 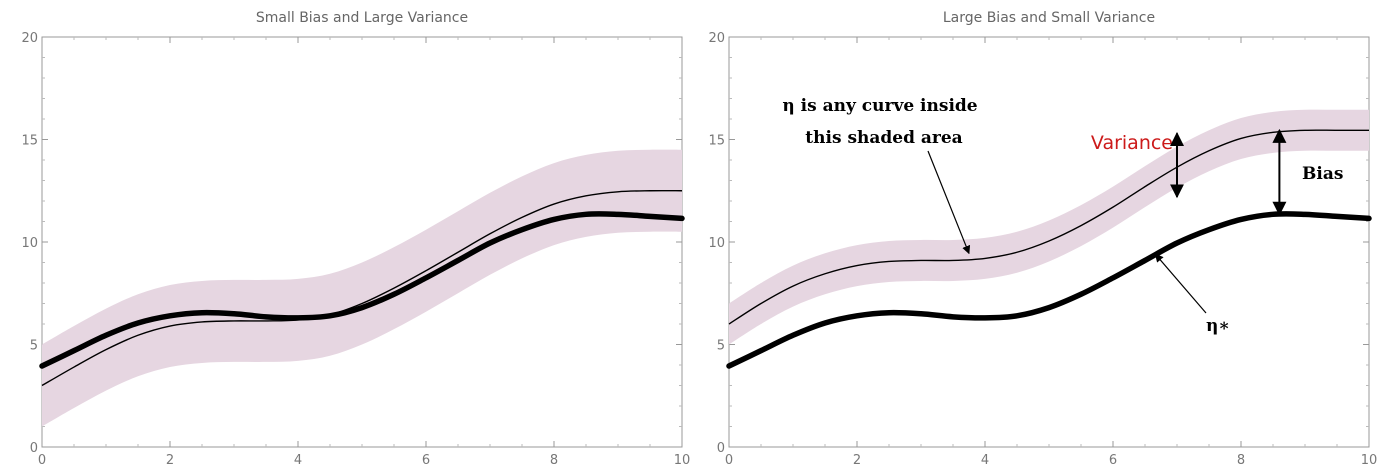 I want to click on variance-label: Variance, so click(x=1132, y=143).